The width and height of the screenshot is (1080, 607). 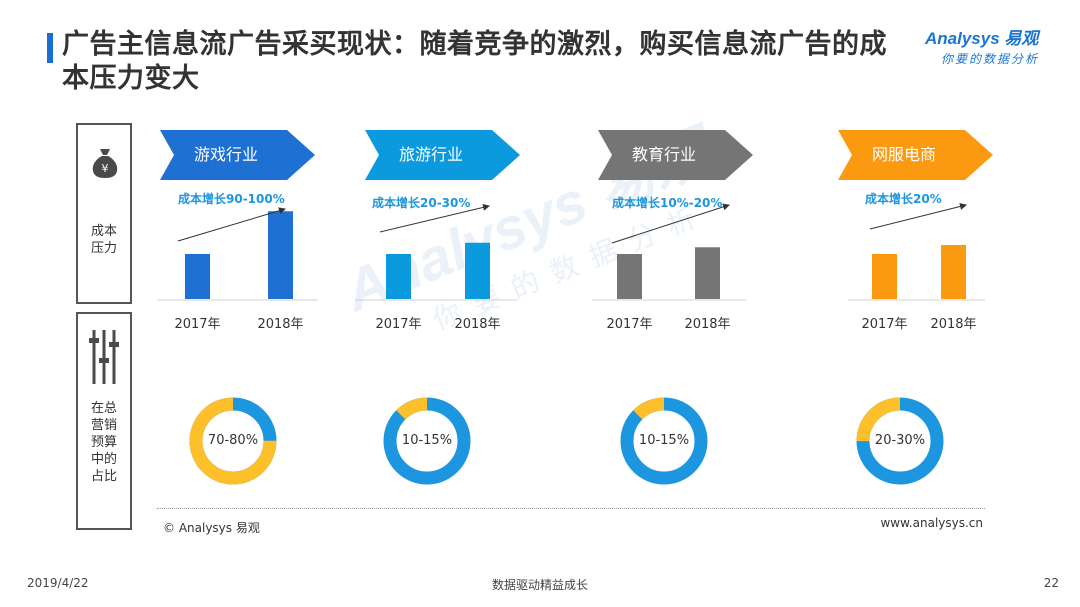 I want to click on logo-text: Analysys 易观, so click(x=982, y=38).